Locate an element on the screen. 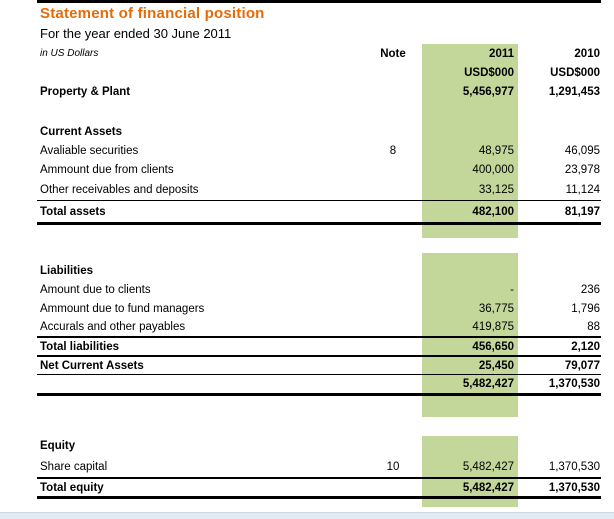  amount-due-to-clients-row: Amount due to clients - 236 is located at coordinates (319, 289).